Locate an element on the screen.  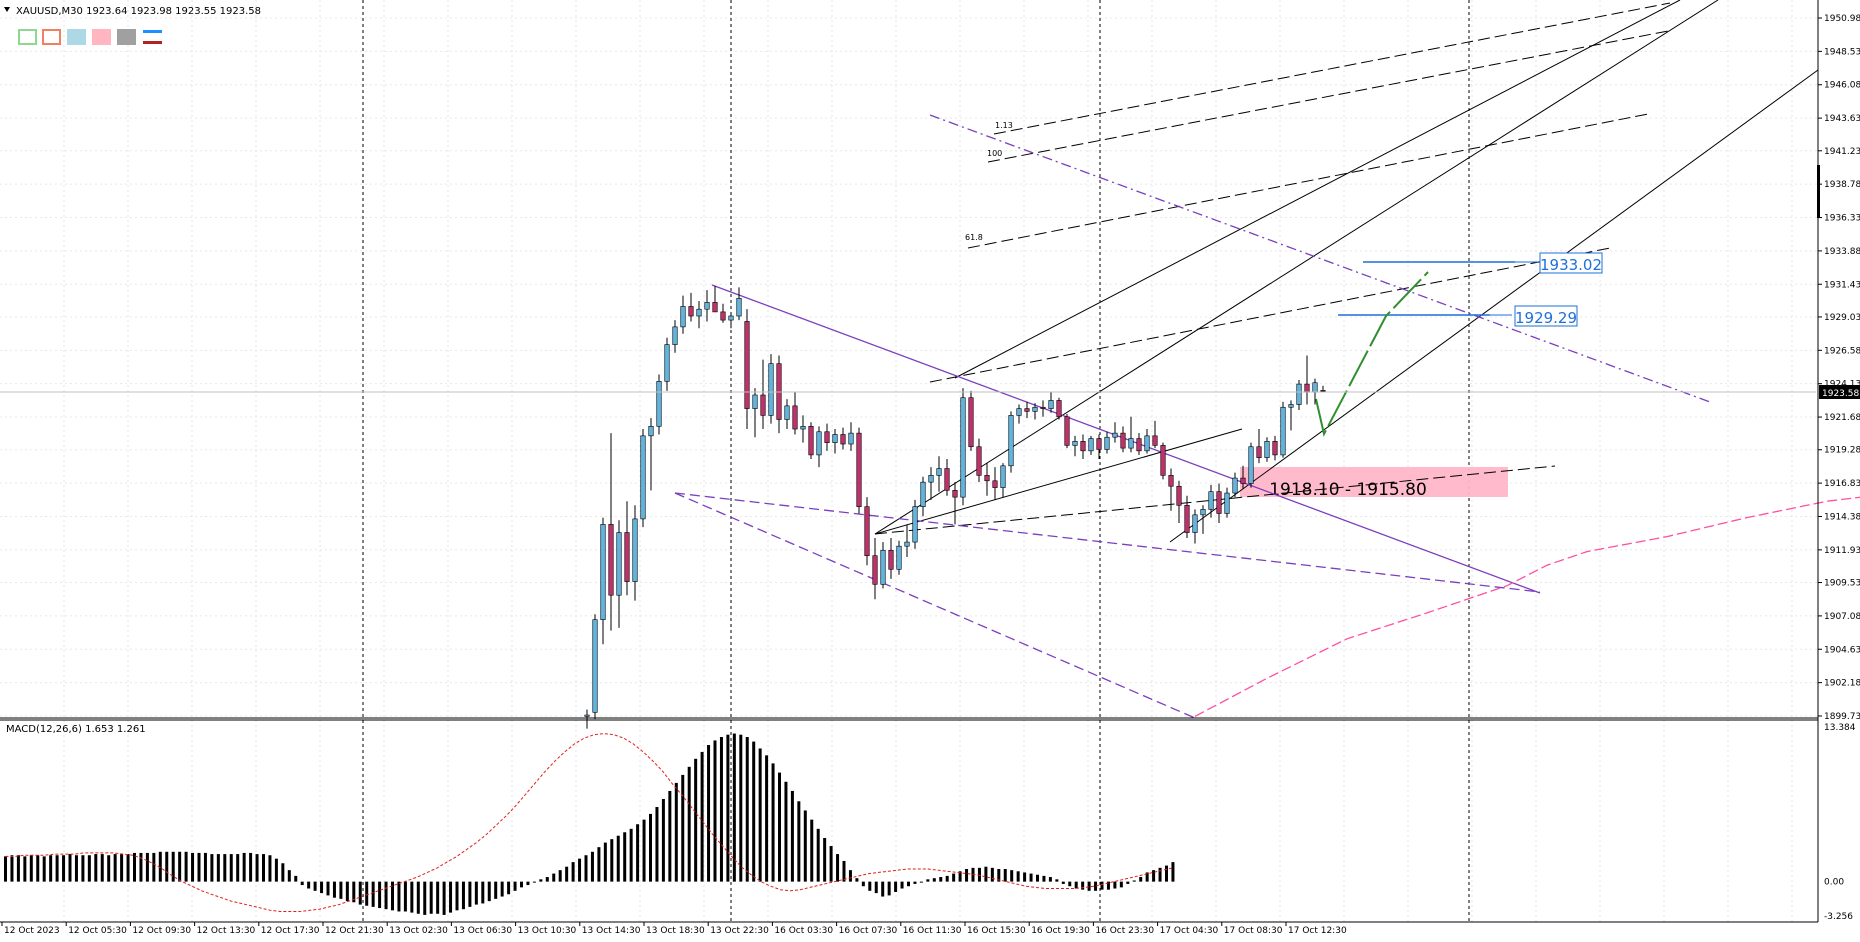
channel-mid-dashed-line is located at coordinates (1270, 315).